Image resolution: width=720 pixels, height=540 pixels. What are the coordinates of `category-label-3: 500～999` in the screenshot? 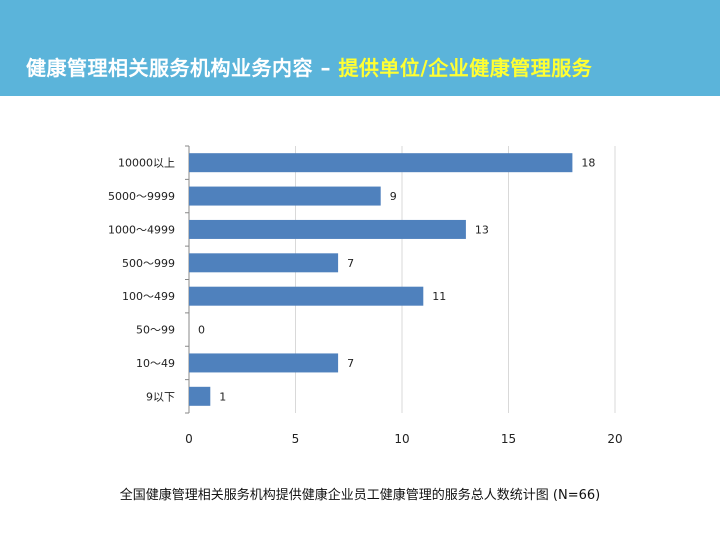 It's located at (148, 263).